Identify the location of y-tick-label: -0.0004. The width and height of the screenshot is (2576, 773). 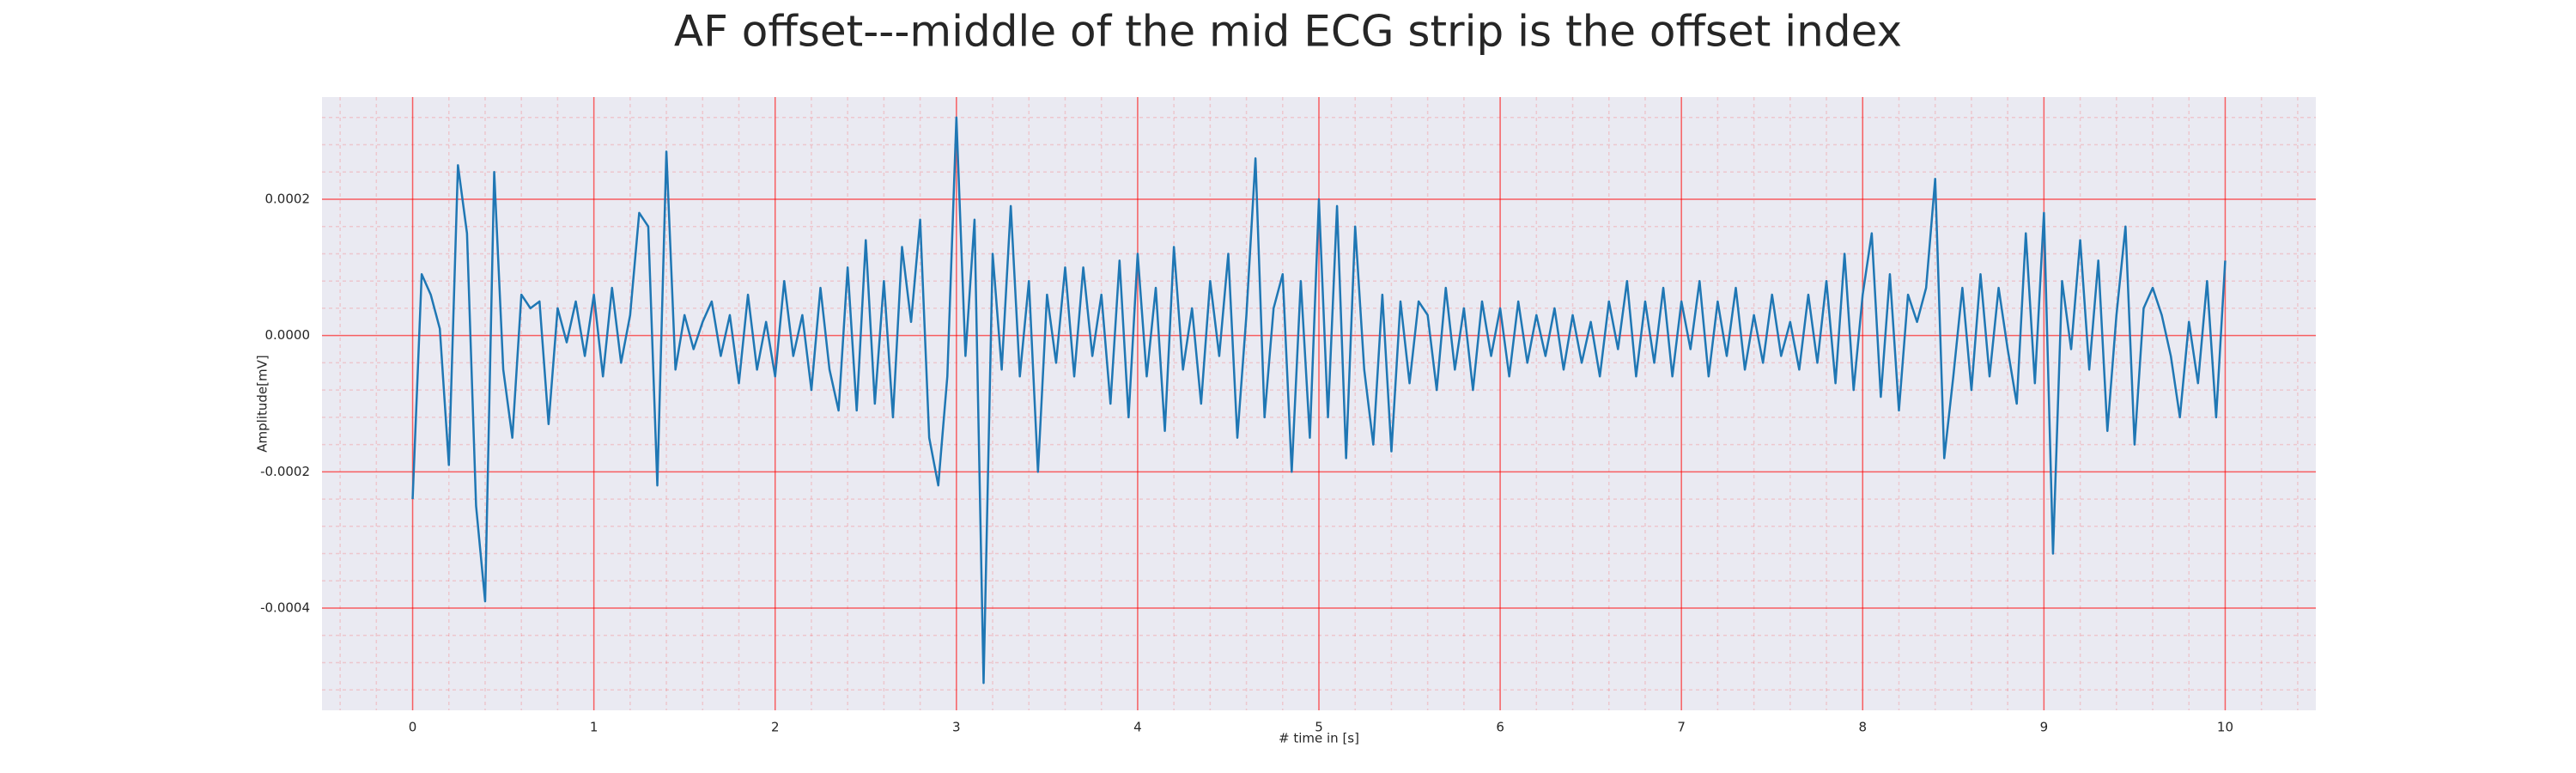
(285, 608).